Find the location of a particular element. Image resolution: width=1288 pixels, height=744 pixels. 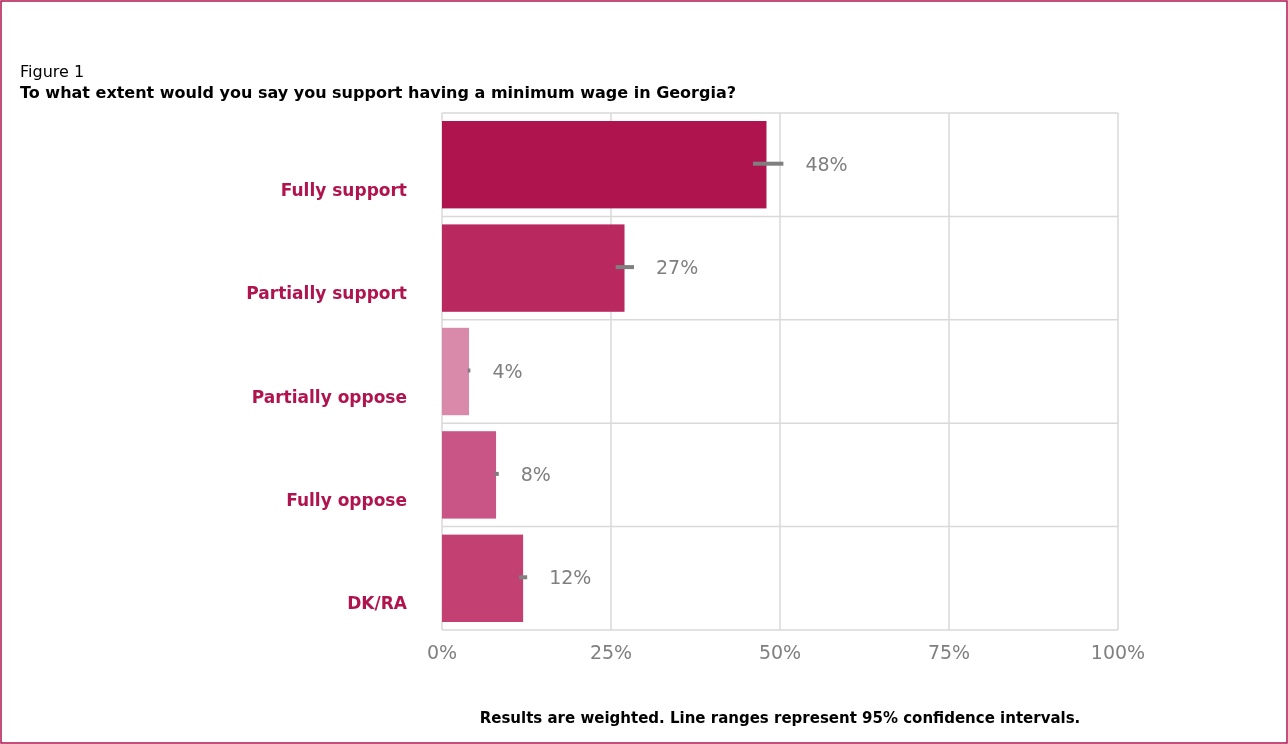

y-tick-label: Partially oppose is located at coordinates (329, 396).